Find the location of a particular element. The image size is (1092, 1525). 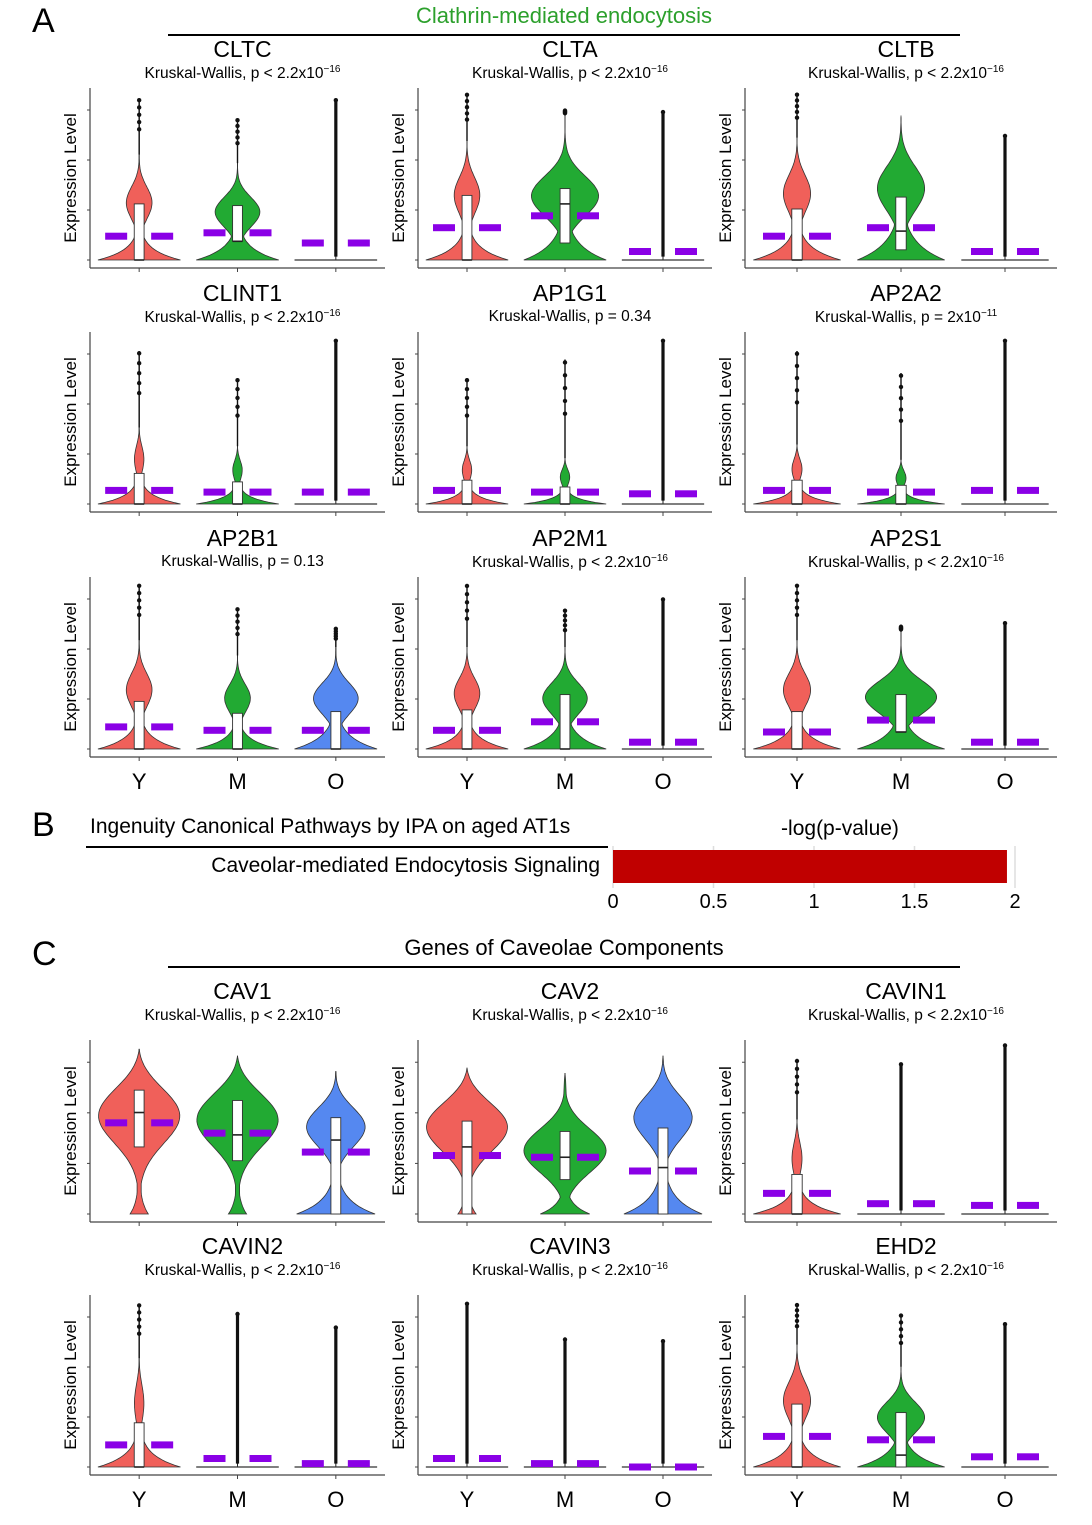

panel-letter-b: B is located at coordinates (43, 825).